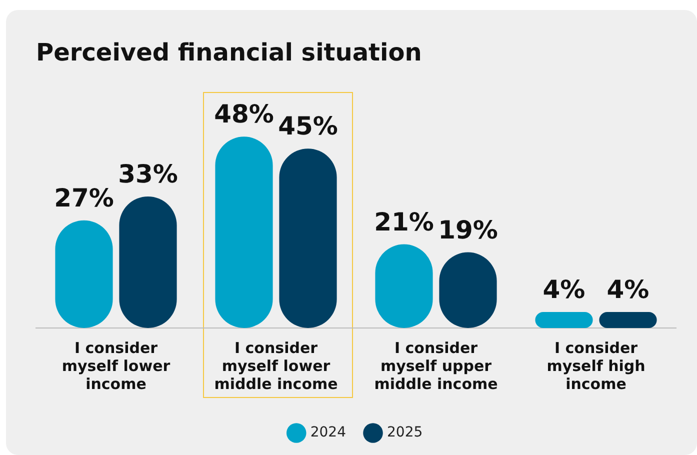  What do you see at coordinates (468, 229) in the screenshot?
I see `data-label: 19%` at bounding box center [468, 229].